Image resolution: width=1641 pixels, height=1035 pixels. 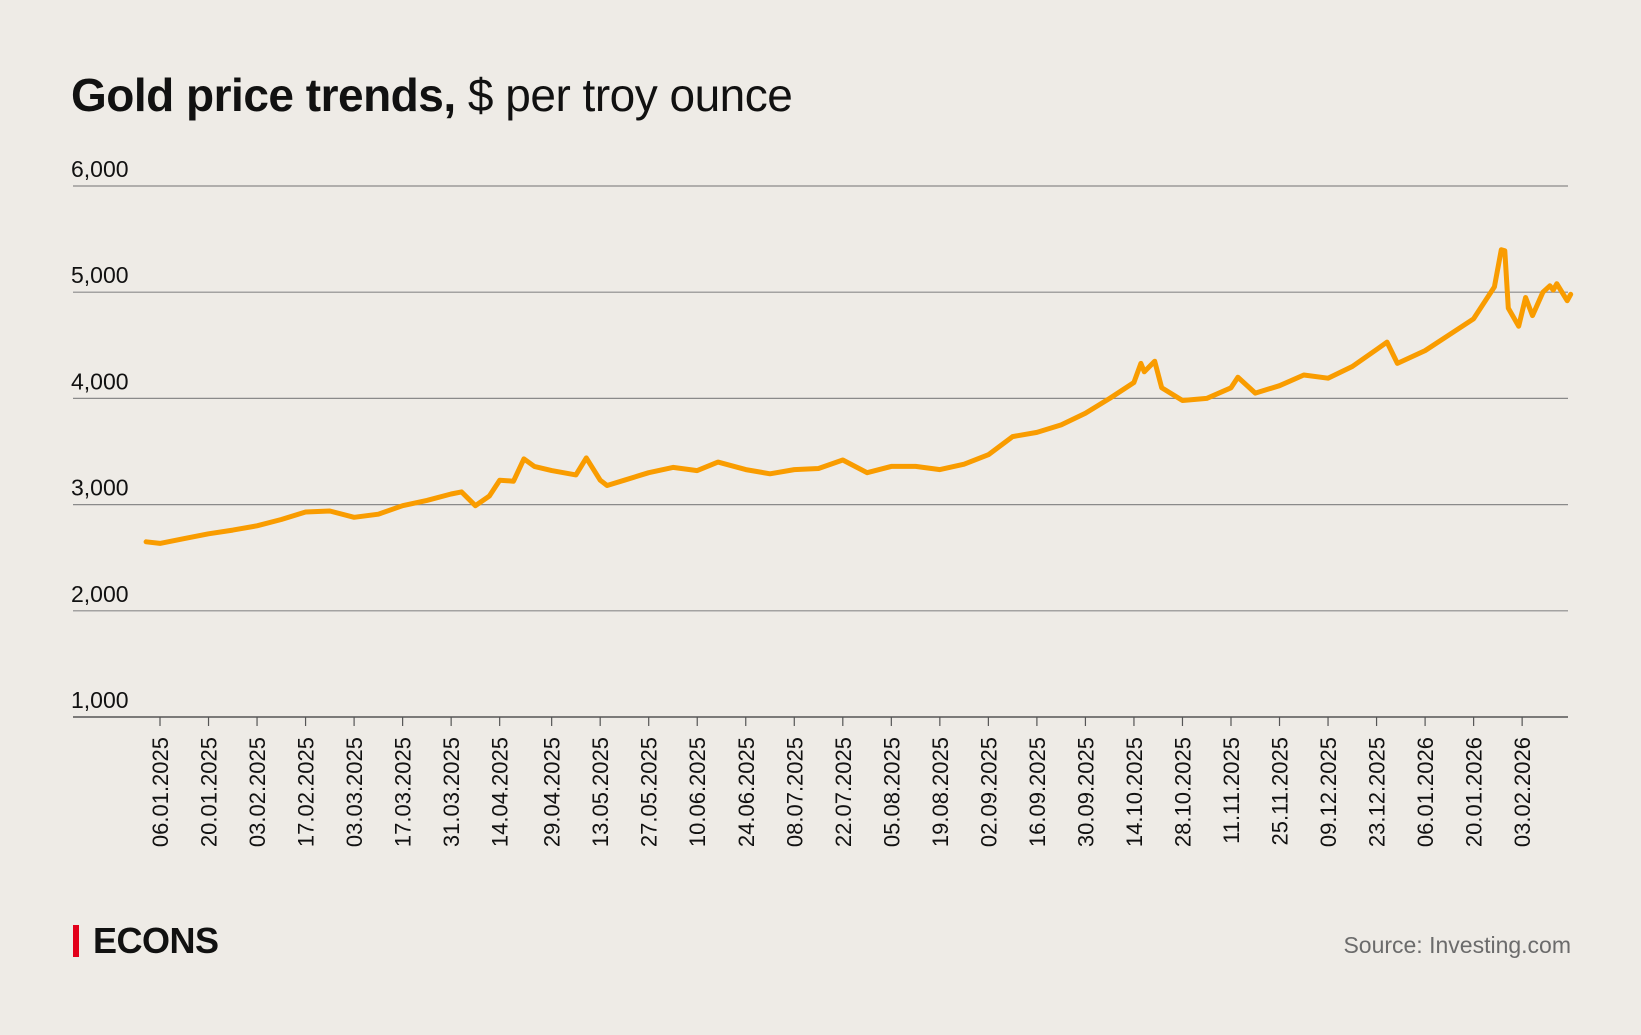 What do you see at coordinates (697, 792) in the screenshot?
I see `x-tick-label: 10.06.2025` at bounding box center [697, 792].